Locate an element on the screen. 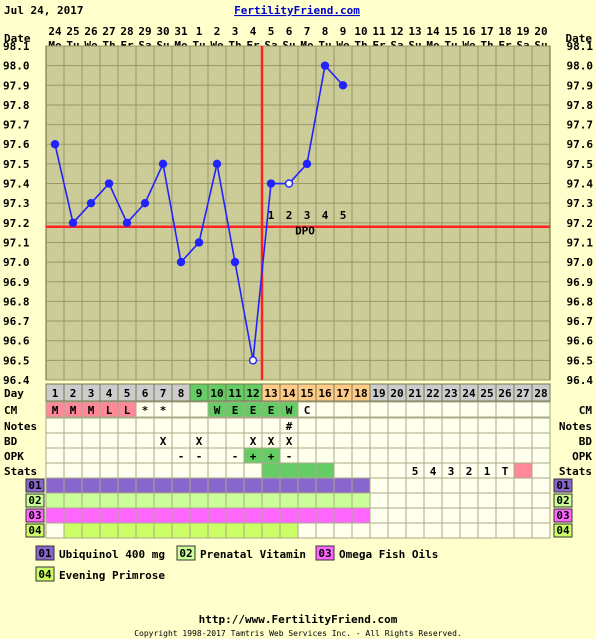  site-link: FertilityFriend.com is located at coordinates (297, 10).